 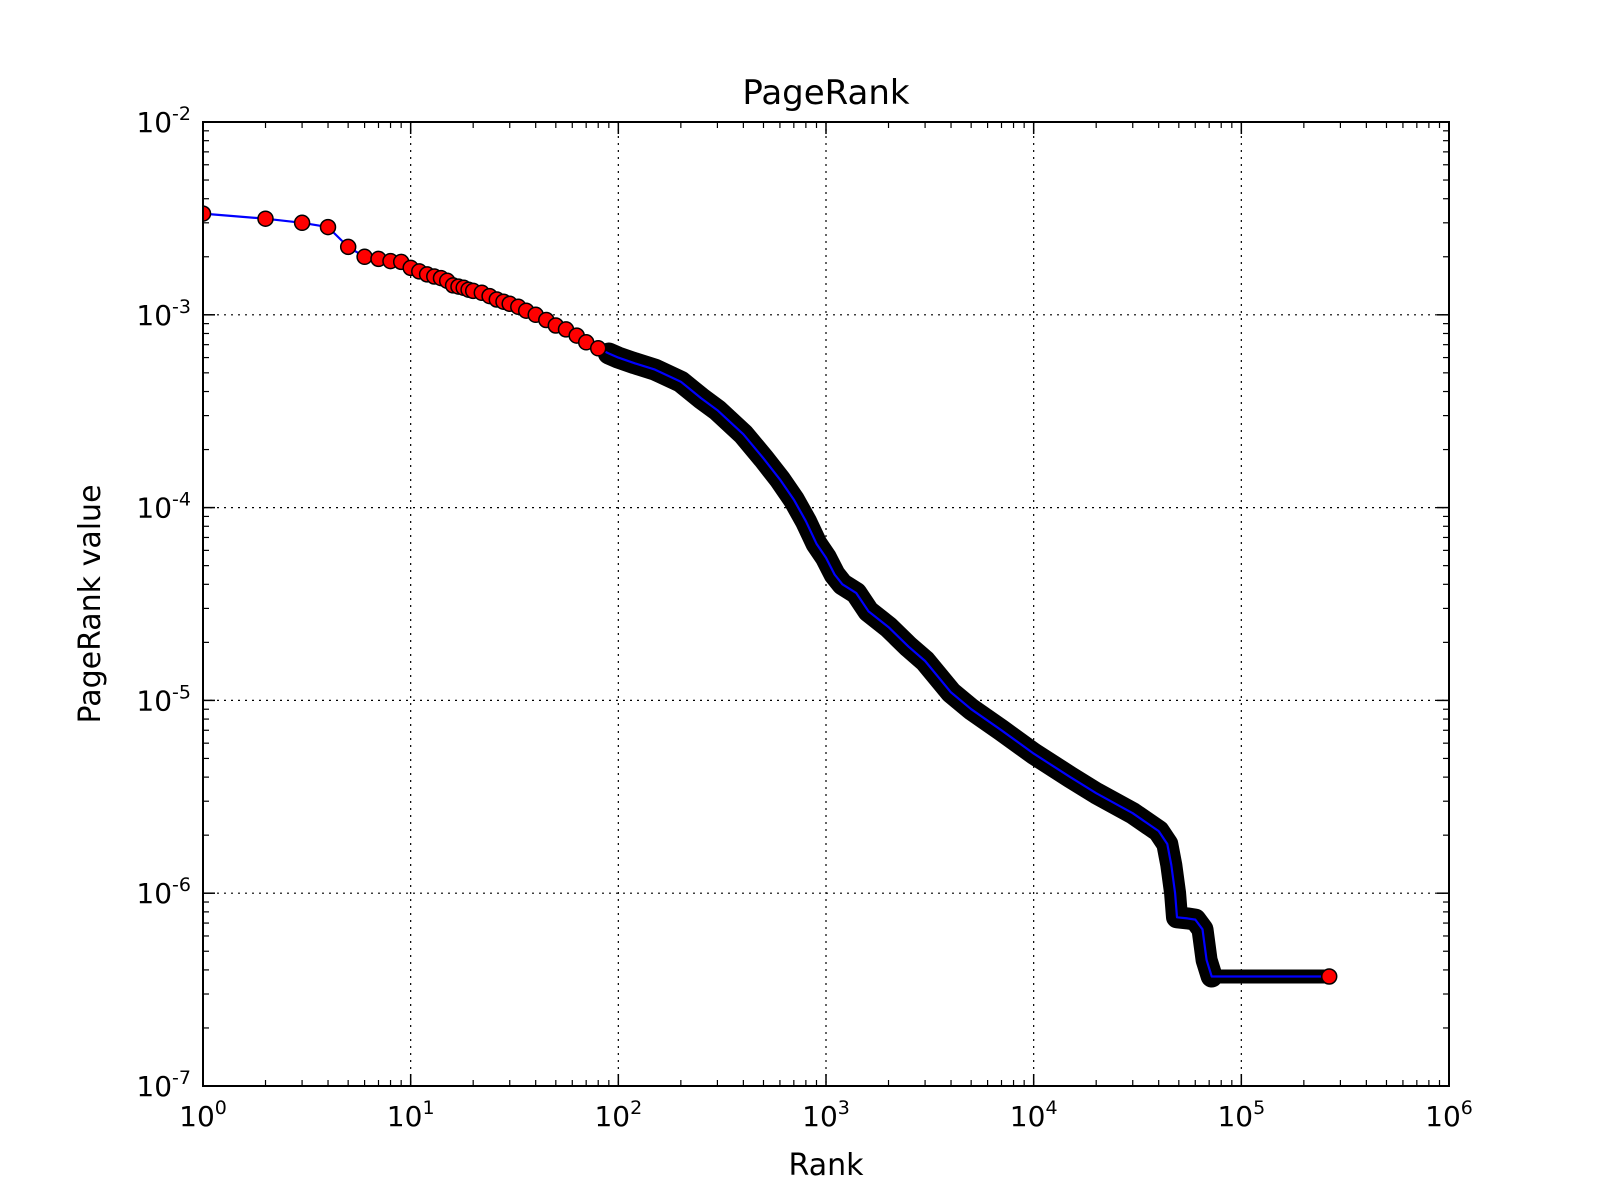 I want to click on y-tick-label: 10⁻⁷, so click(x=163, y=1085).